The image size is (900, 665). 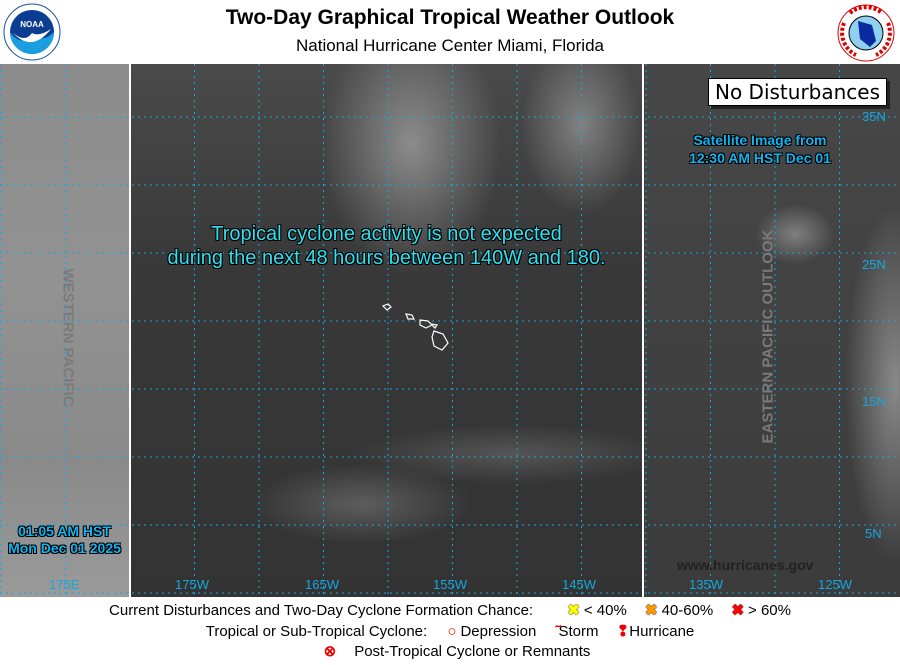 What do you see at coordinates (623, 632) in the screenshot?
I see `hurricane-icon: ❢` at bounding box center [623, 632].